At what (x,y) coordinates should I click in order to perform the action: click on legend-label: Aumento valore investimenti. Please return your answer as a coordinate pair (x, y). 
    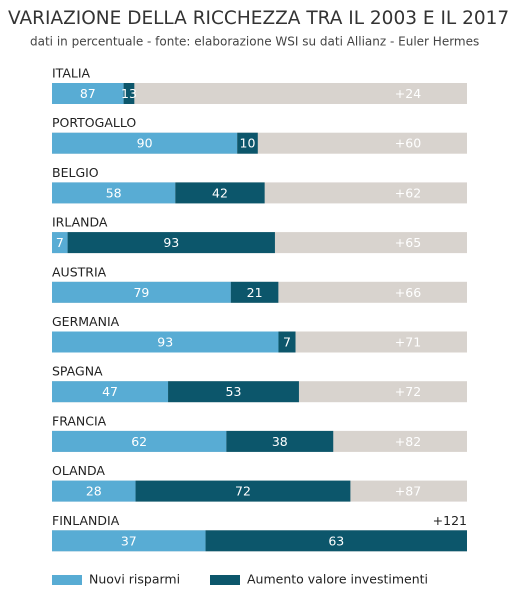
    Looking at the image, I should click on (337, 579).